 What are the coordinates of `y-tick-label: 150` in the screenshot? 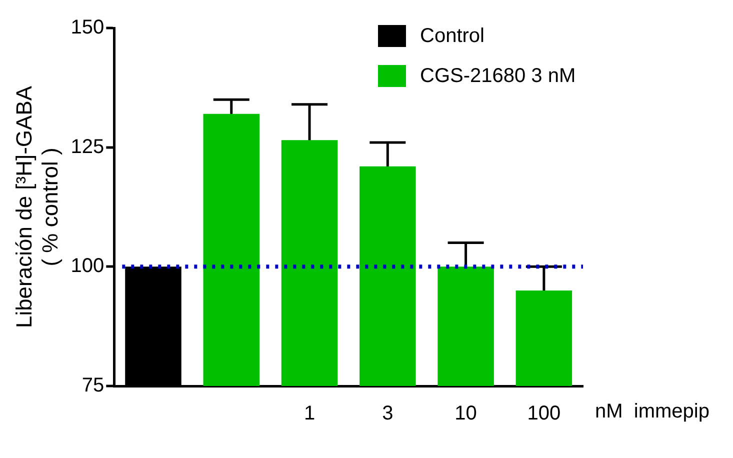 It's located at (87, 27).